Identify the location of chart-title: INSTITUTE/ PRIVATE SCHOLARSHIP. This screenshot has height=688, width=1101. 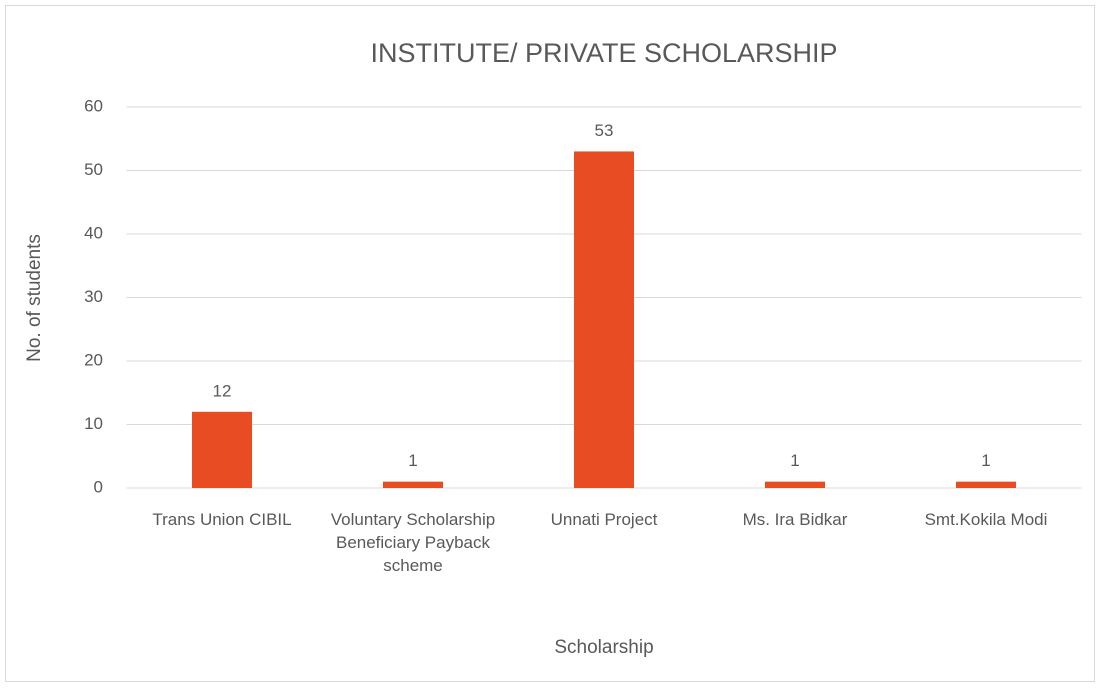
(603, 53).